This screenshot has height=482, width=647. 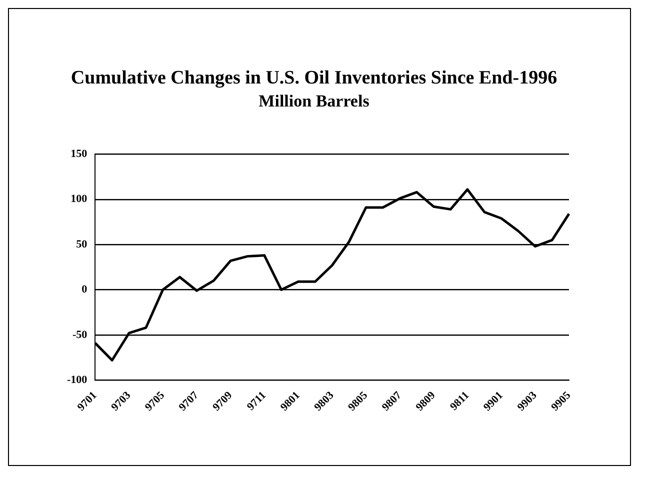 I want to click on x-tick-label: 9811, so click(x=460, y=401).